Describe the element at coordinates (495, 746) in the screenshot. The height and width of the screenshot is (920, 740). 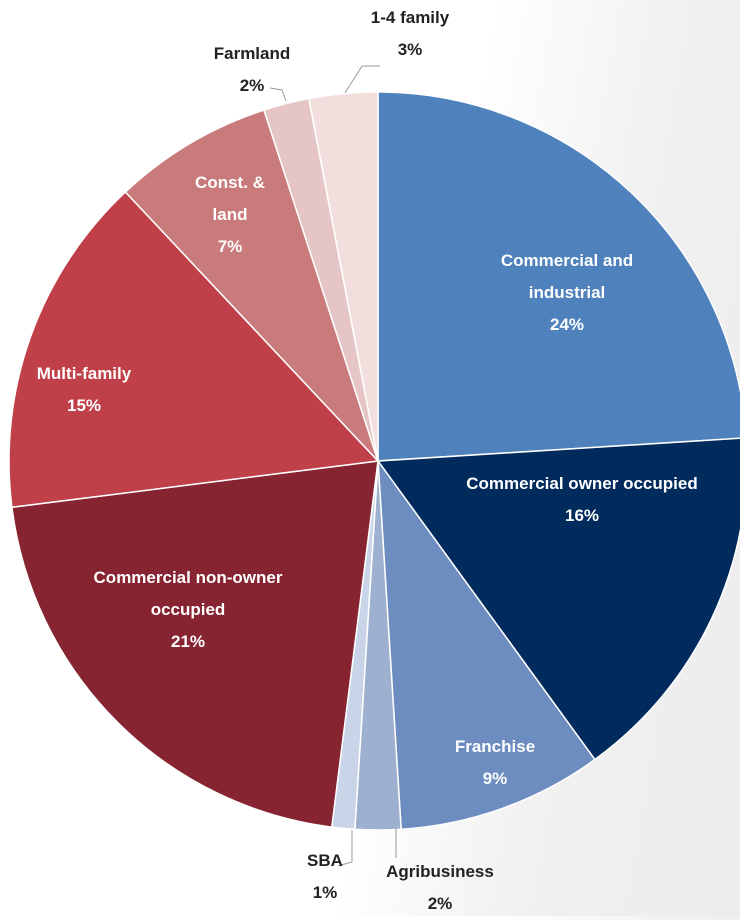
I see `category-name: Franchise` at that location.